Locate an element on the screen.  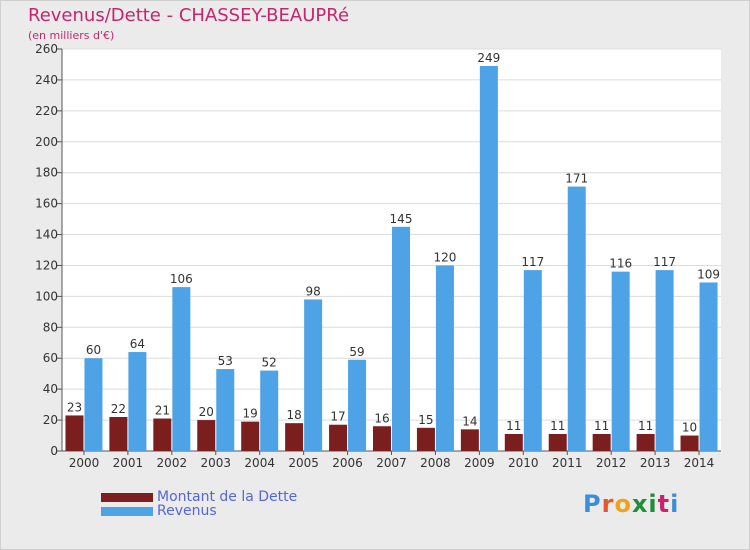
data-label-dette: 17 is located at coordinates (337, 417).